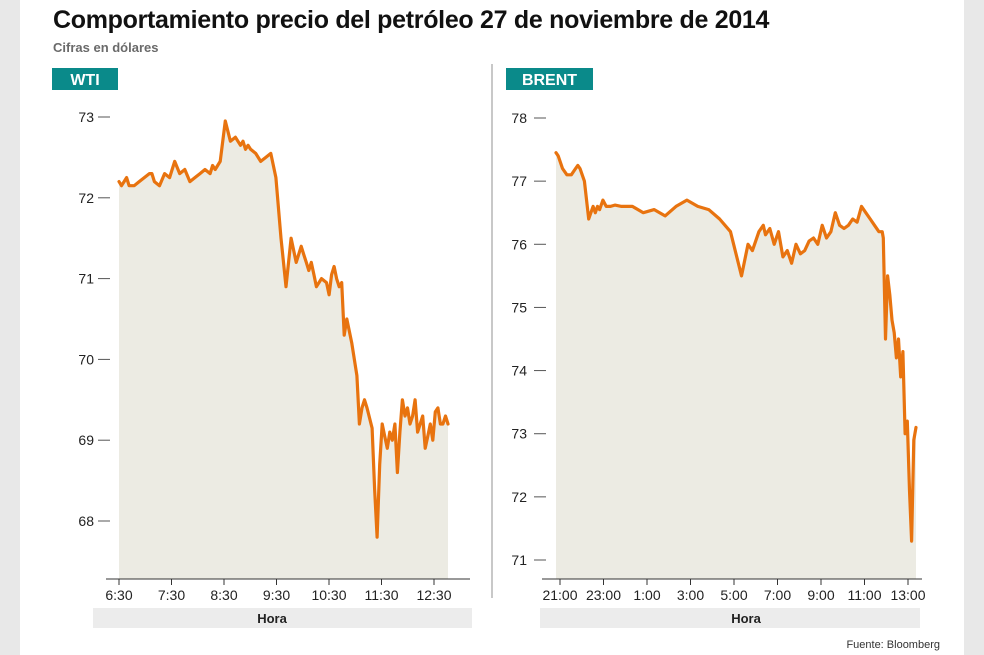 Image resolution: width=984 pixels, height=655 pixels. Describe the element at coordinates (106, 47) in the screenshot. I see `subtitle: Cifras en dólares` at that location.